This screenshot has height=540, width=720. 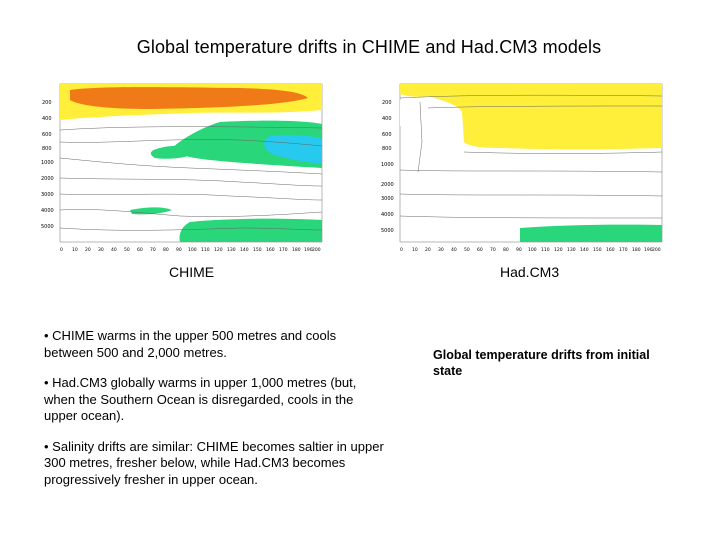 I want to click on hadcm3-x-tick: 120, so click(x=558, y=250).